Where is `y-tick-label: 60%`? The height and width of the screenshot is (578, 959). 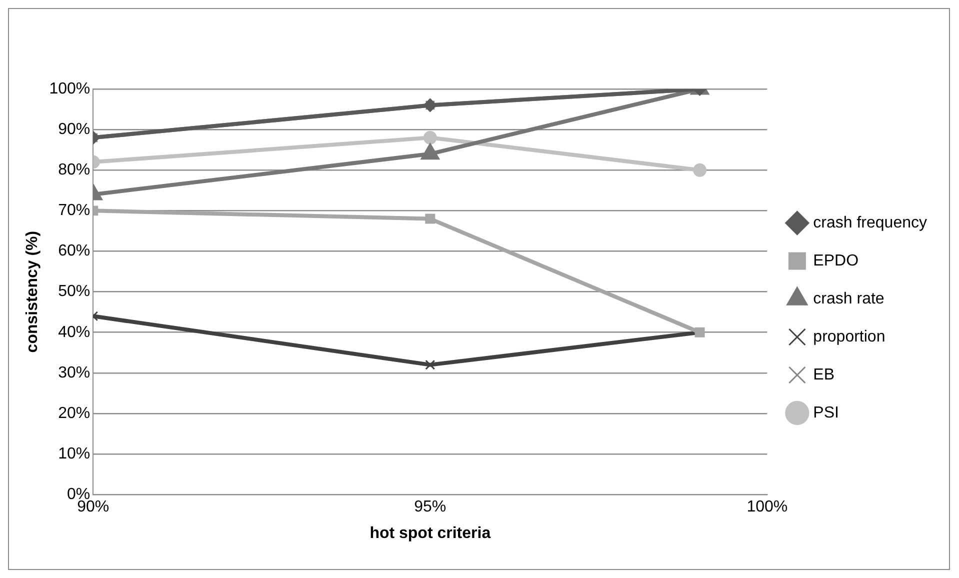
y-tick-label: 60% is located at coordinates (74, 251).